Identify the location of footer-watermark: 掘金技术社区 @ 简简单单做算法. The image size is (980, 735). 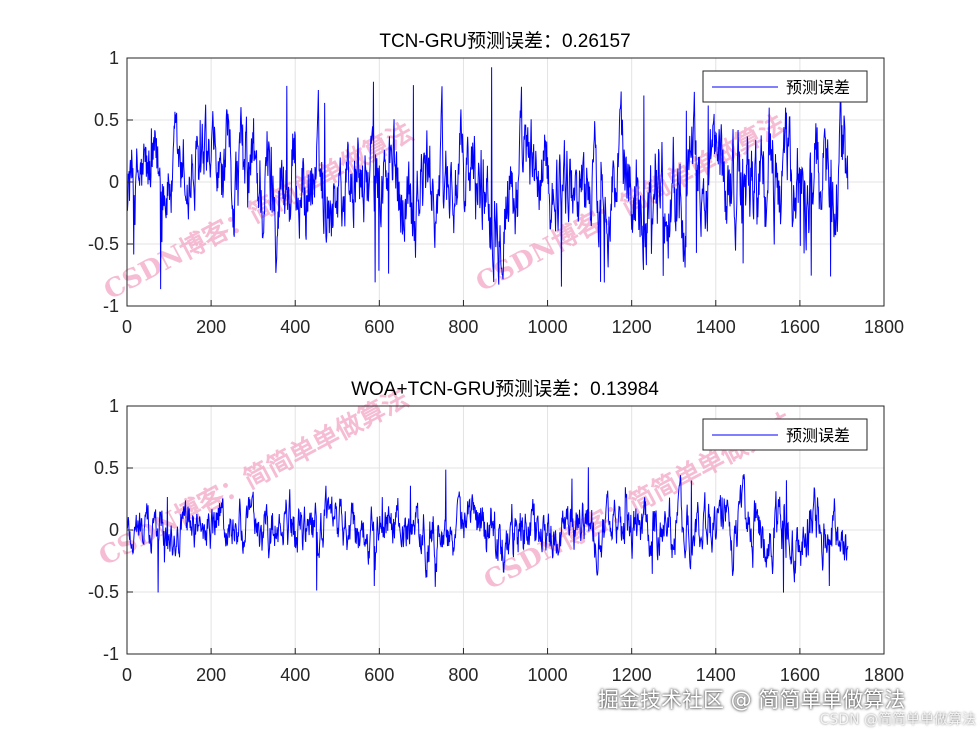
(752, 700).